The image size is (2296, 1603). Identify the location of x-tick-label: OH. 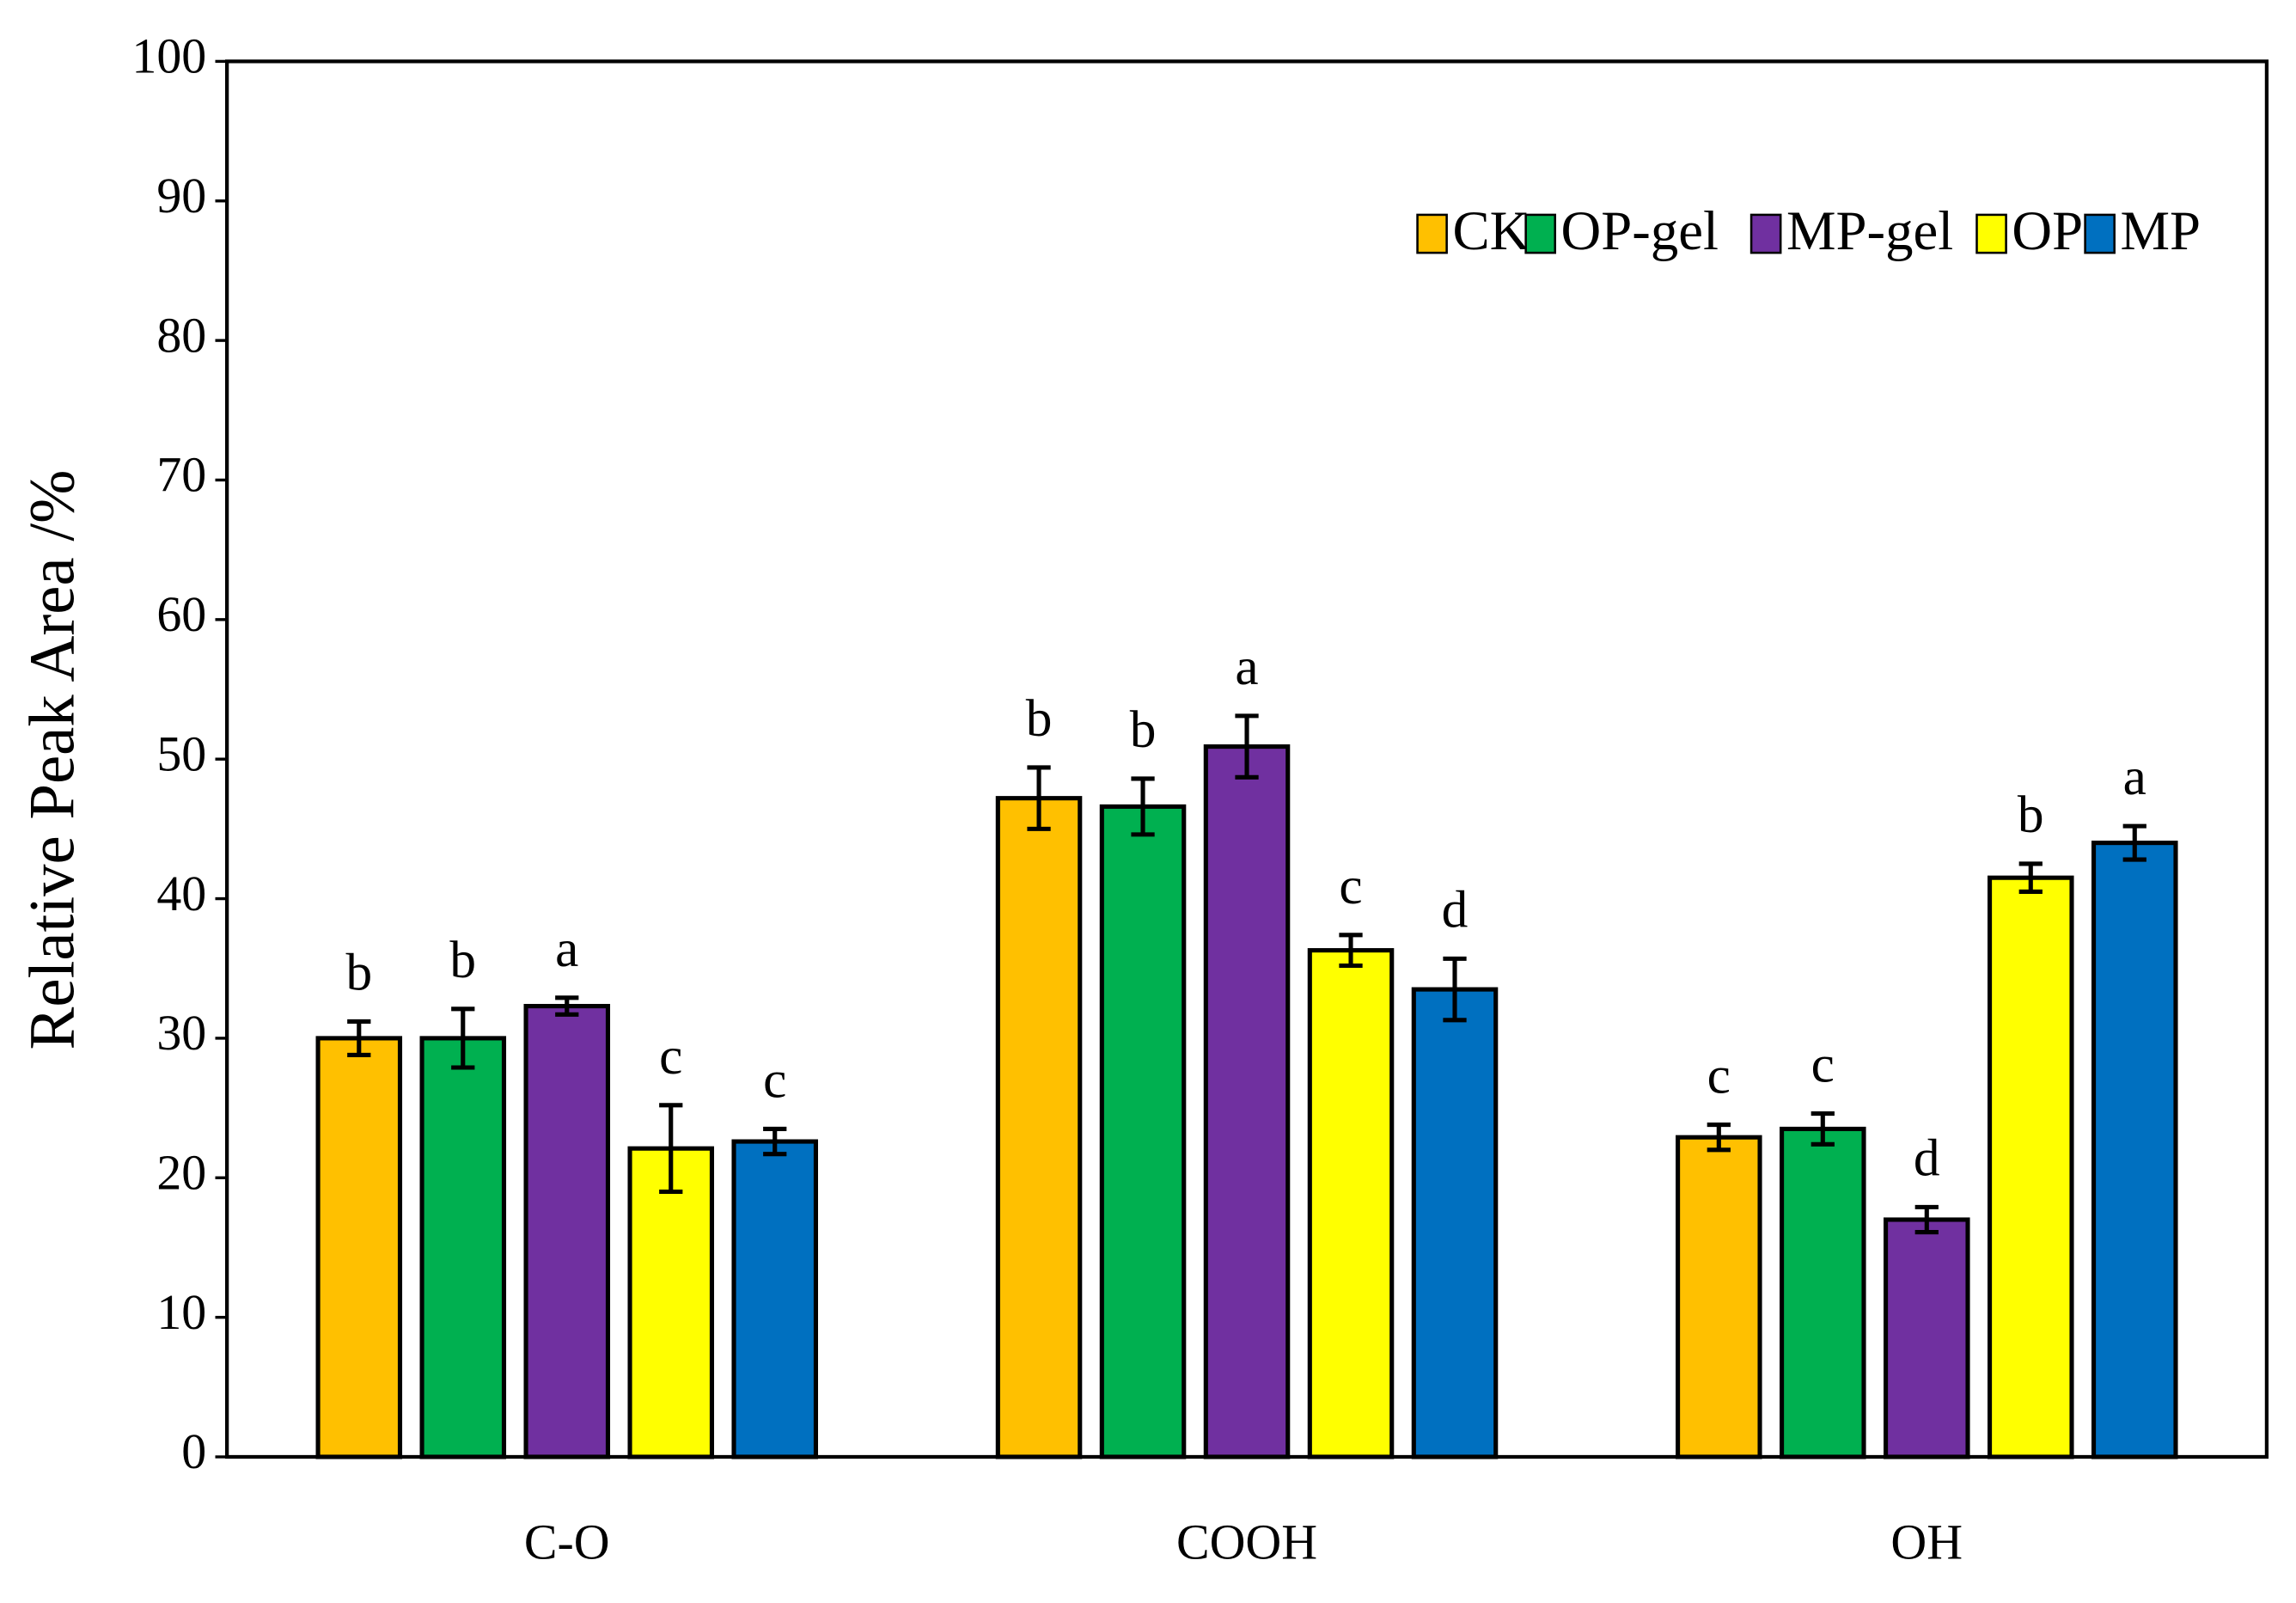
(1926, 1542).